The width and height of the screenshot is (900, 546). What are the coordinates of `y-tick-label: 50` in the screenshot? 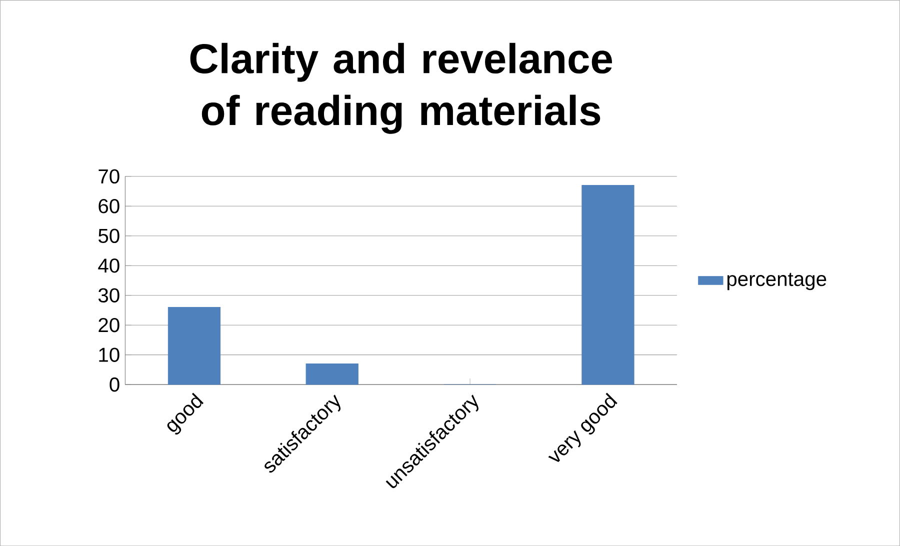 It's located at (109, 235).